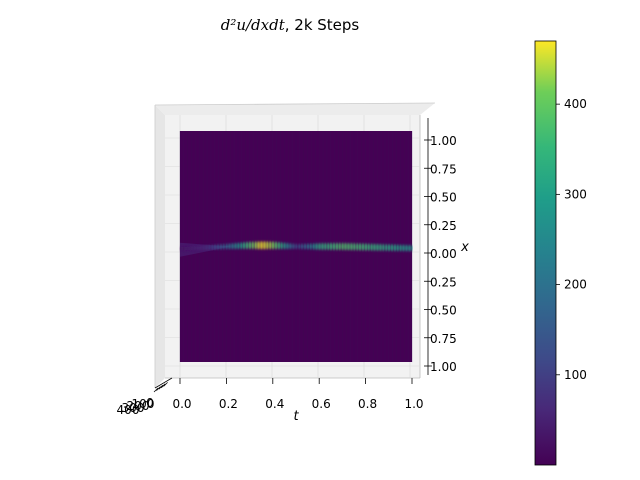 The image size is (640, 480). Describe the element at coordinates (133, 408) in the screenshot. I see `z-tick-label: 300` at that location.